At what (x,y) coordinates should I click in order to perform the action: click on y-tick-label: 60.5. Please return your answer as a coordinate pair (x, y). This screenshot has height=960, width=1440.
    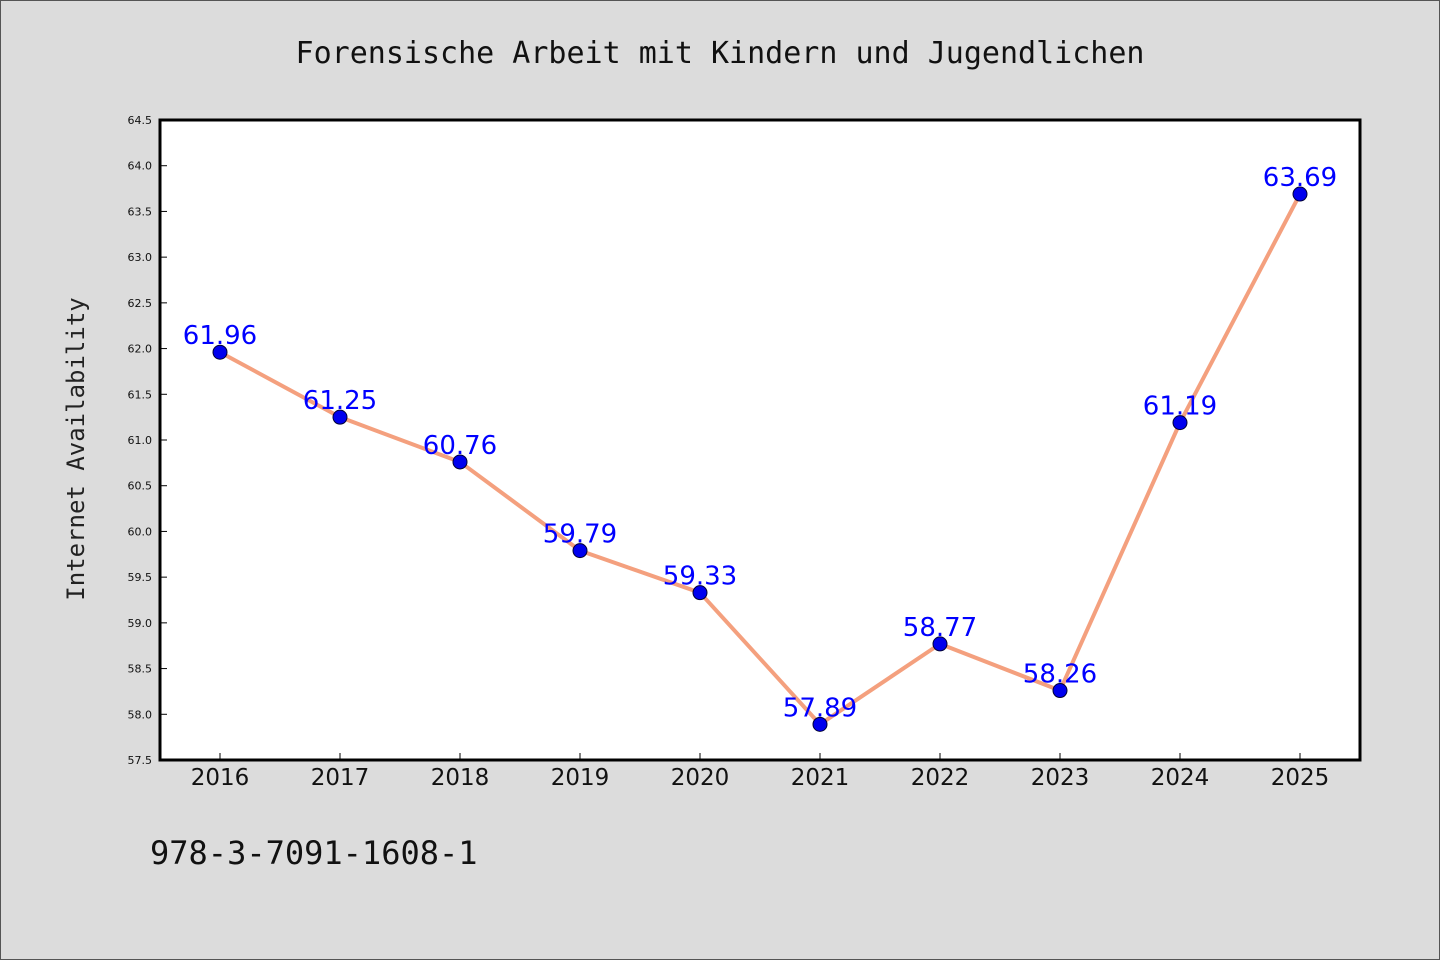
    Looking at the image, I should click on (140, 486).